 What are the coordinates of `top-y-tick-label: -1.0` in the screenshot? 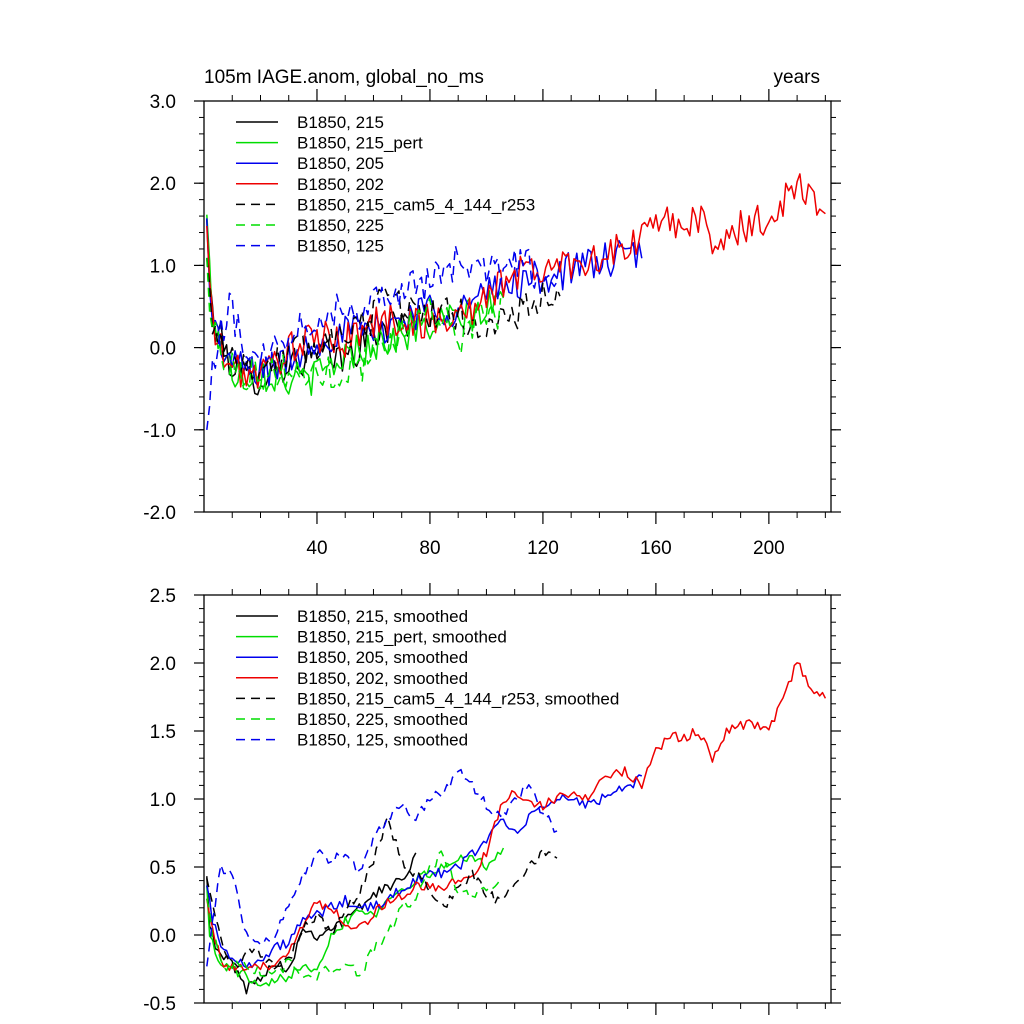 It's located at (159, 431).